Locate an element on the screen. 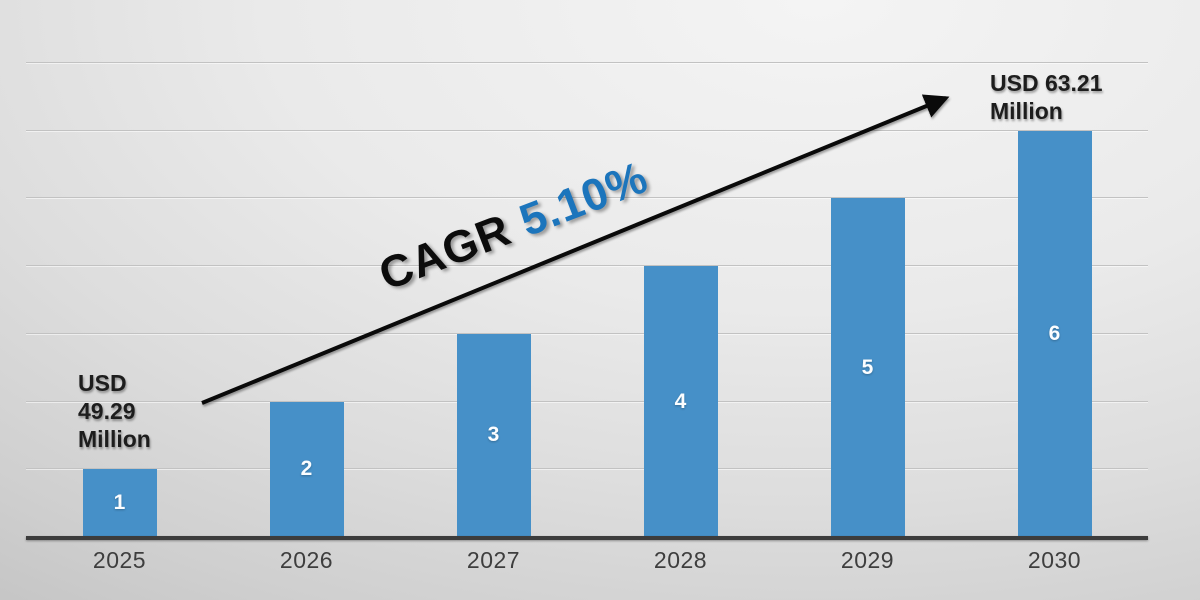  bar-2029: 5 is located at coordinates (867, 367).